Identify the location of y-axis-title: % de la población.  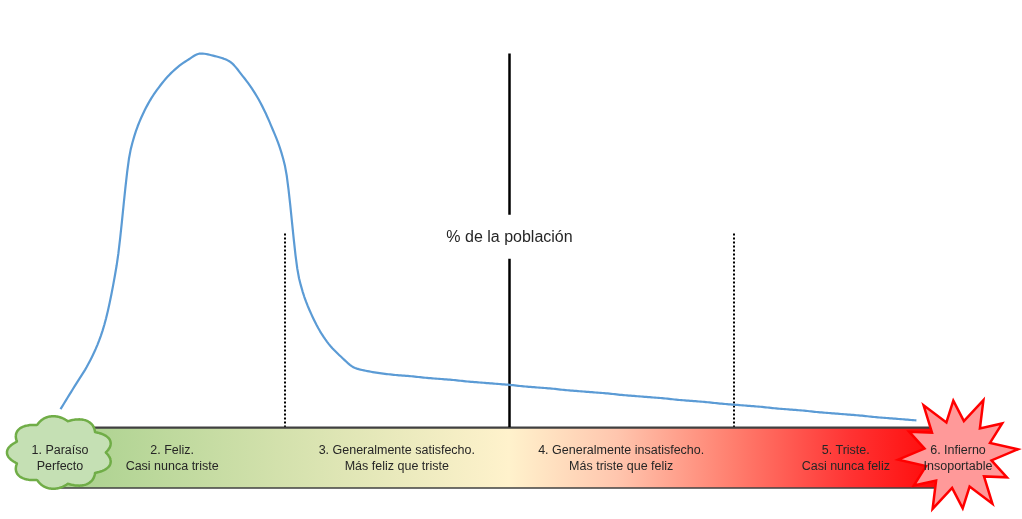
(509, 237).